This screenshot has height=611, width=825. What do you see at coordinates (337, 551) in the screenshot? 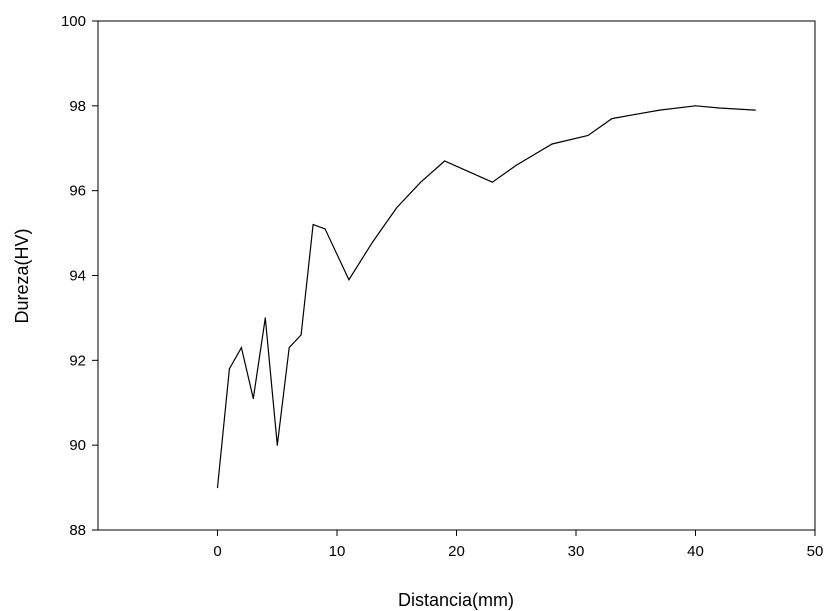
I see `x-tick-label: 10` at bounding box center [337, 551].